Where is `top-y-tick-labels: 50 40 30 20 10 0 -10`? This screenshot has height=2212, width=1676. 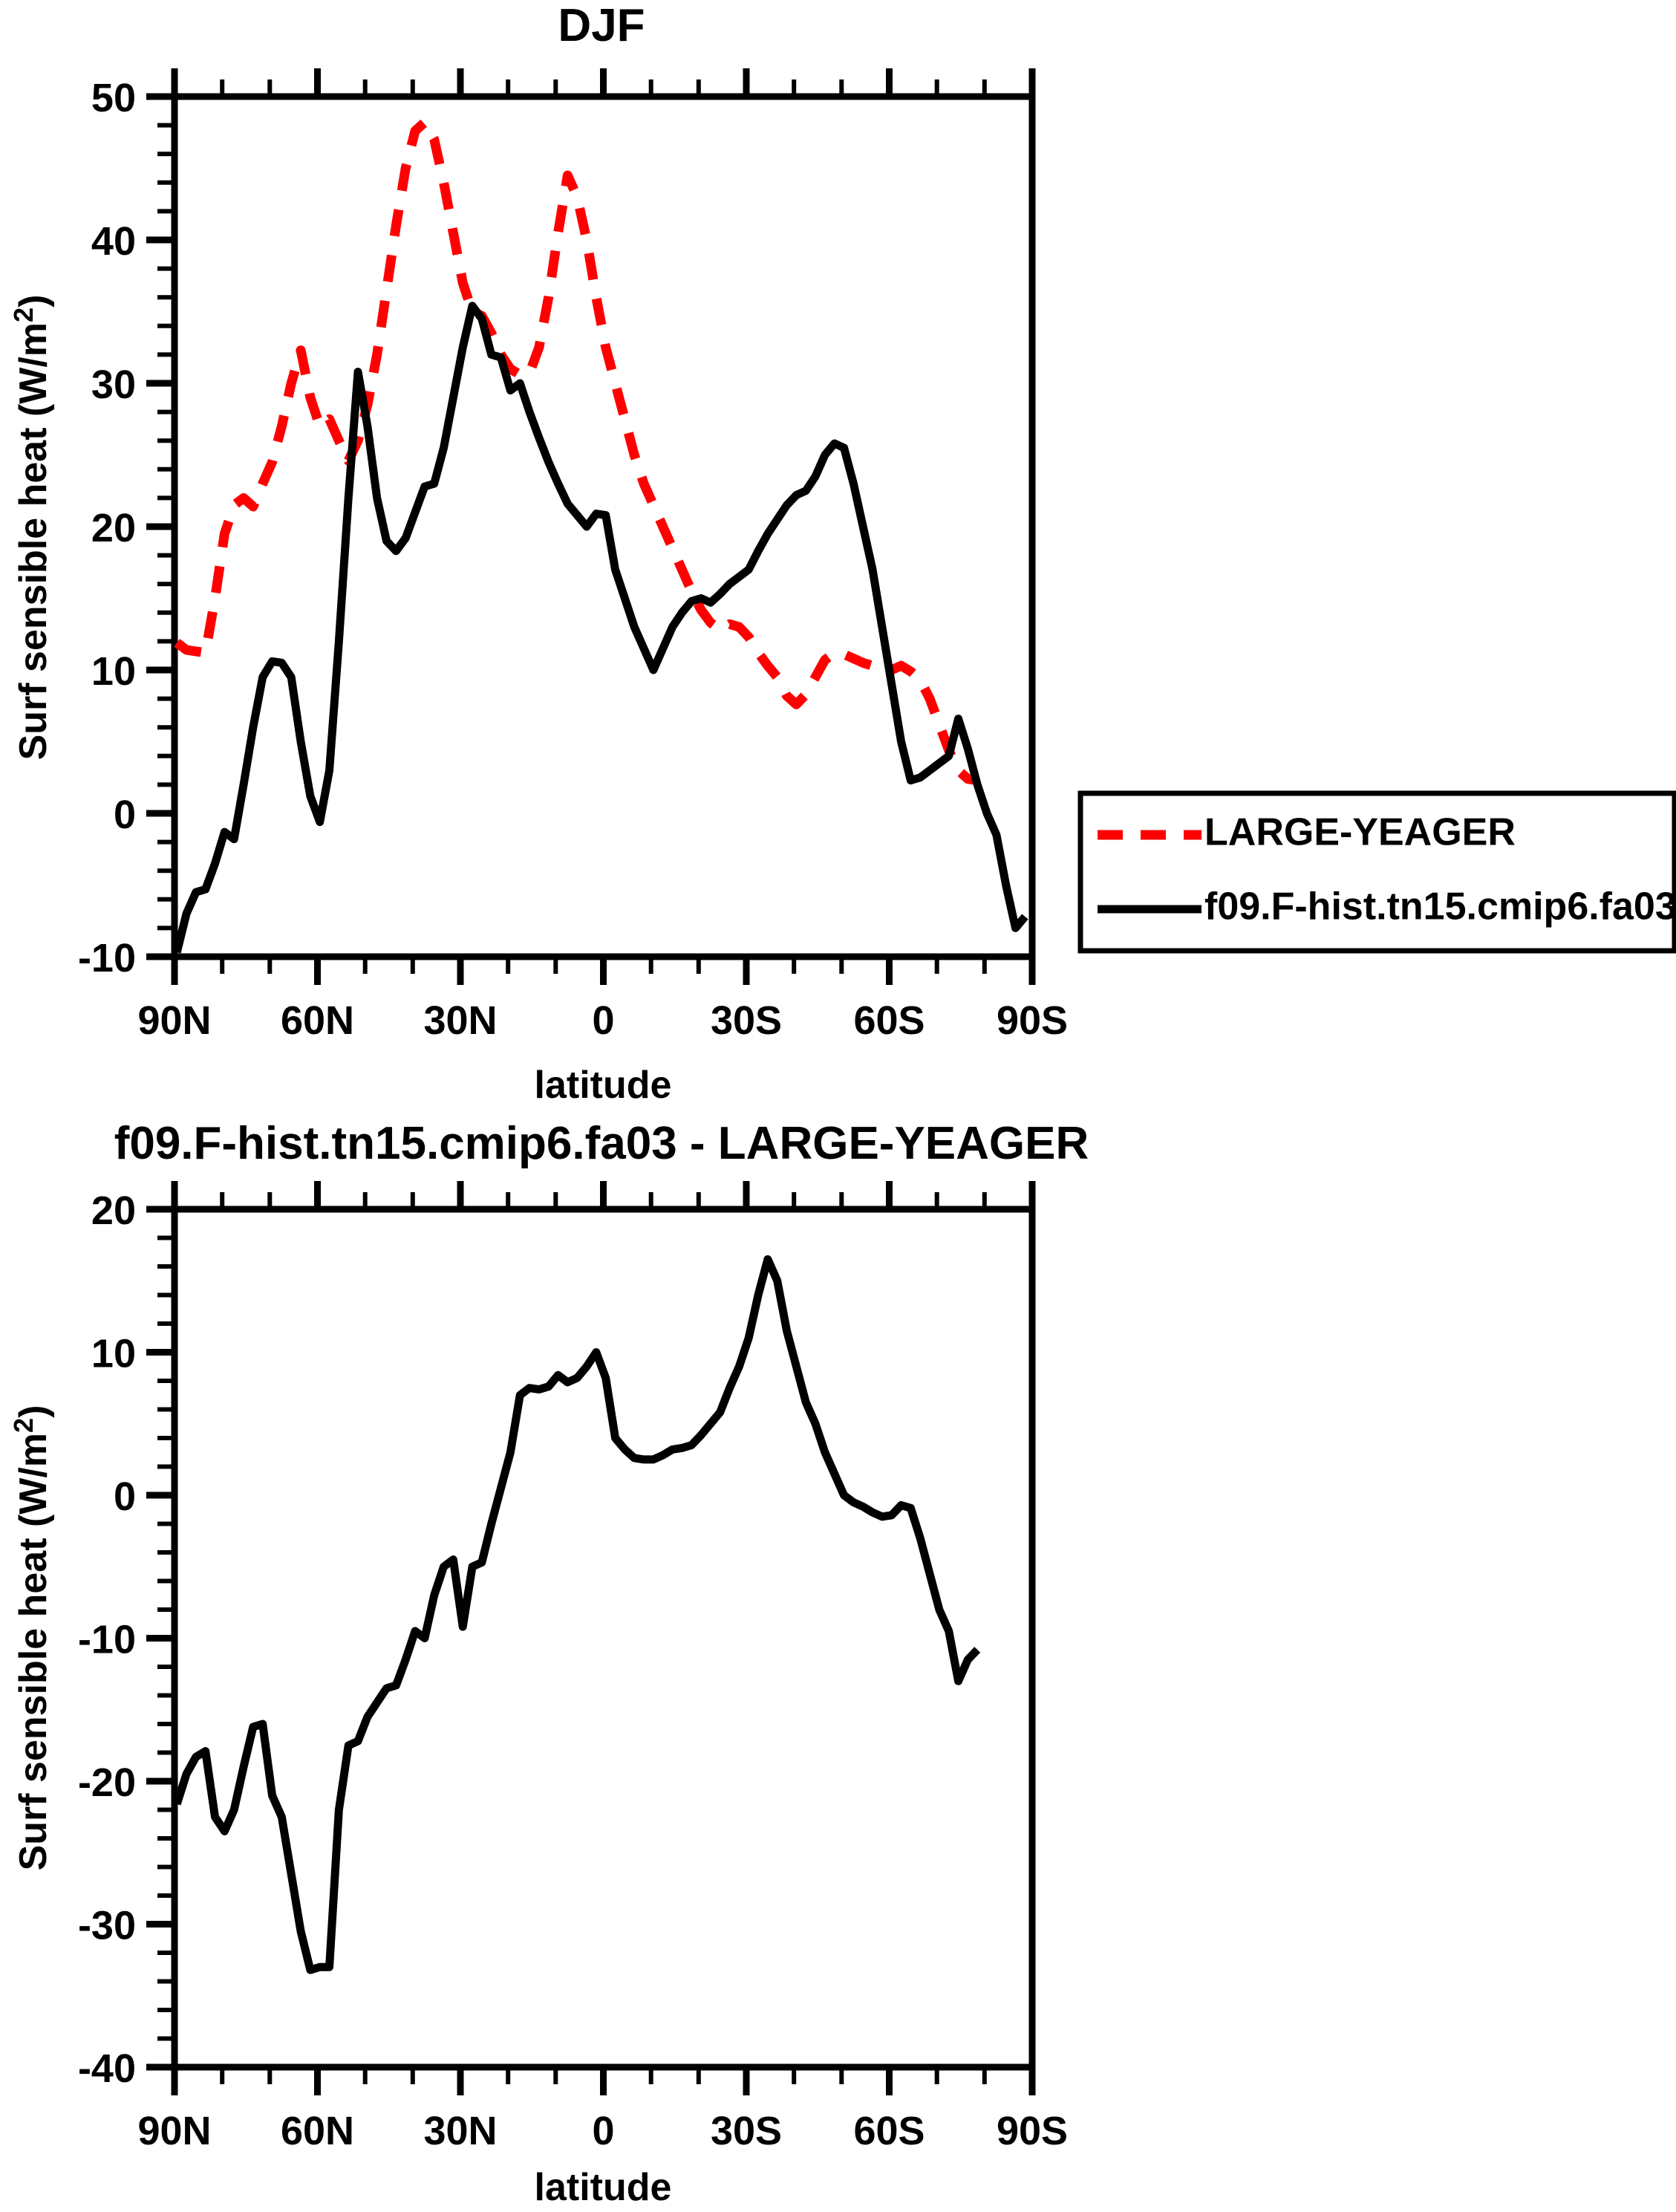
top-y-tick-labels: 50 40 30 20 10 0 -10 is located at coordinates (107, 528).